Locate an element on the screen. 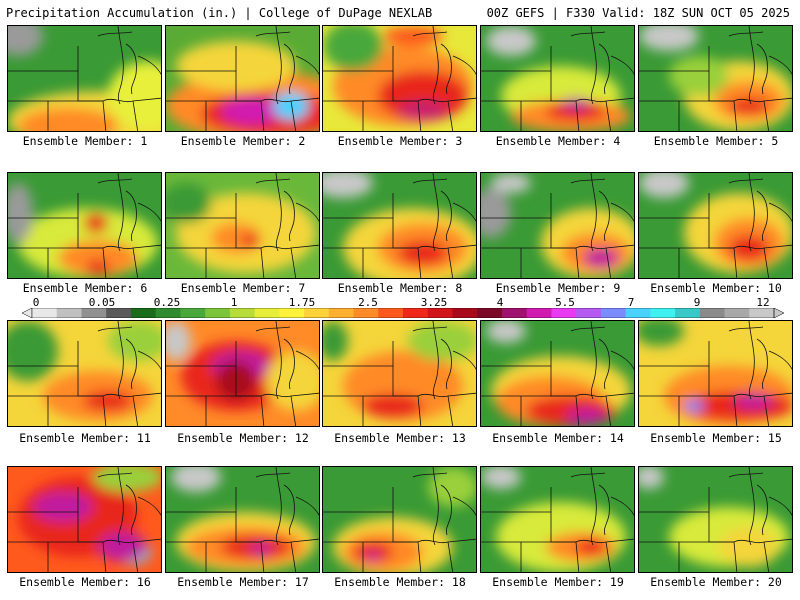 The height and width of the screenshot is (600, 800). colorbar-tick-label: 1.75 is located at coordinates (302, 302).